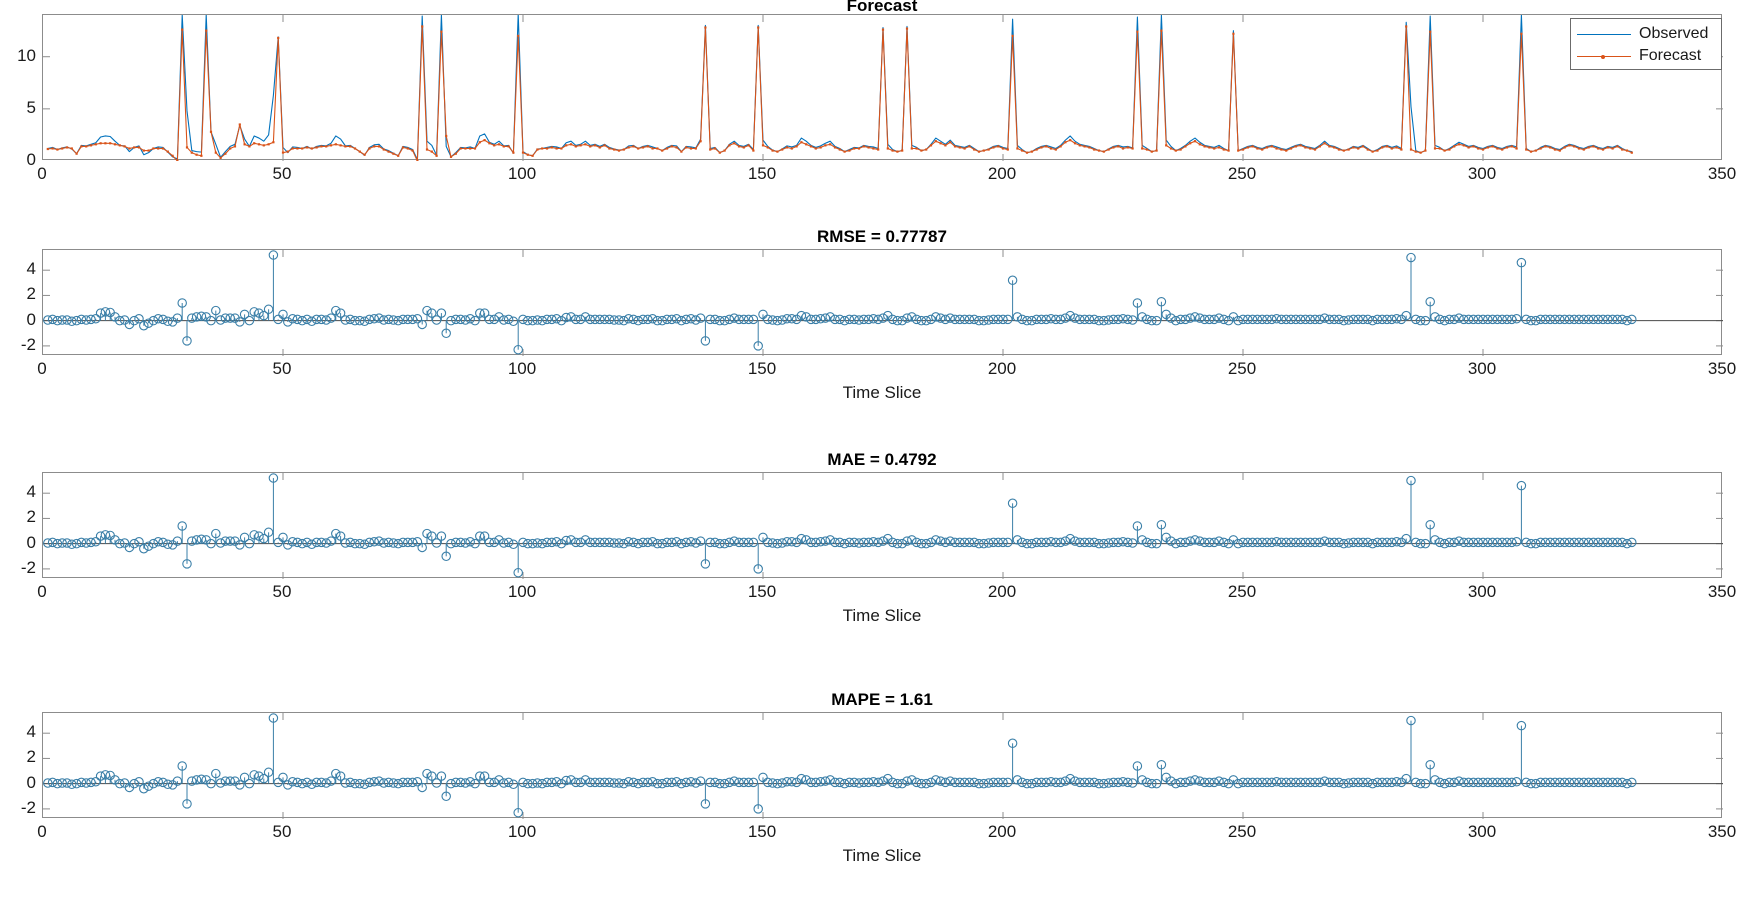 This screenshot has height=917, width=1742. What do you see at coordinates (26, 55) in the screenshot?
I see `y-tick-label: 10` at bounding box center [26, 55].